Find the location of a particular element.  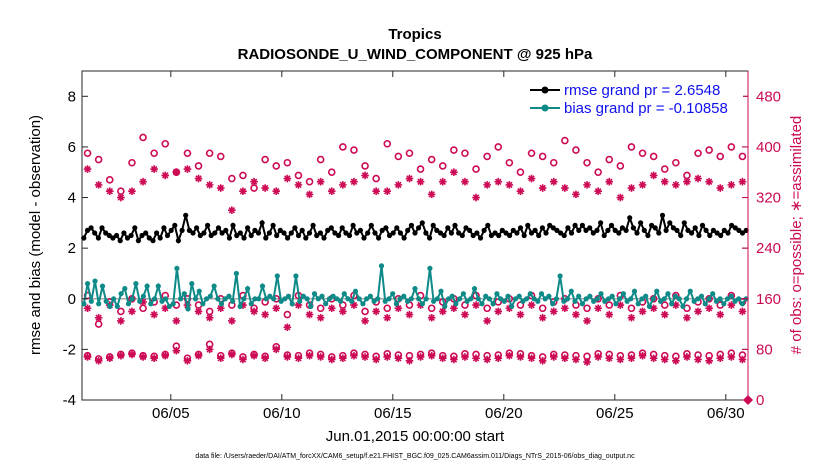

x-tick-label: 06/30 is located at coordinates (726, 413).